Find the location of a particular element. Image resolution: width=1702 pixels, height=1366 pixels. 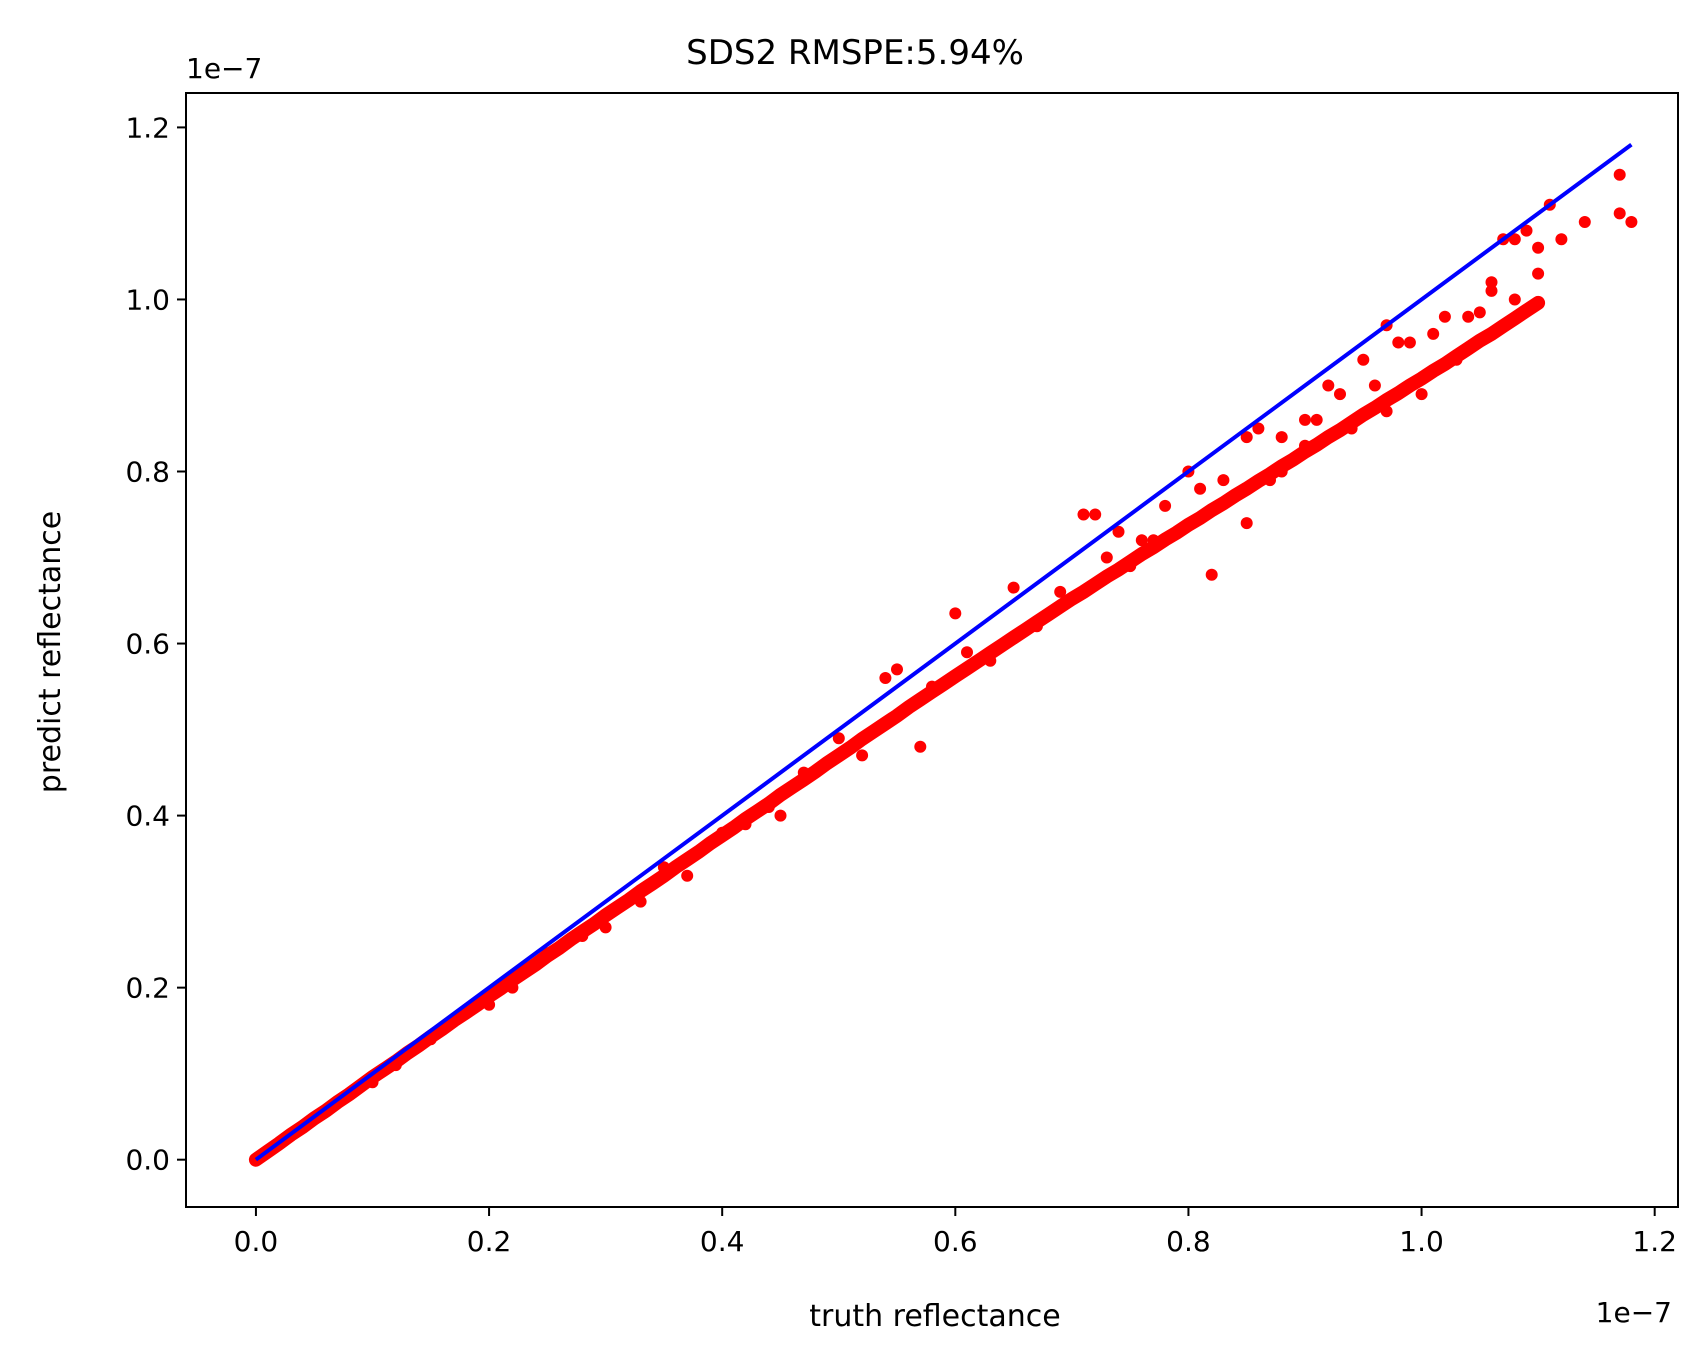

y-tick-label: 0.4 is located at coordinates (147, 816).